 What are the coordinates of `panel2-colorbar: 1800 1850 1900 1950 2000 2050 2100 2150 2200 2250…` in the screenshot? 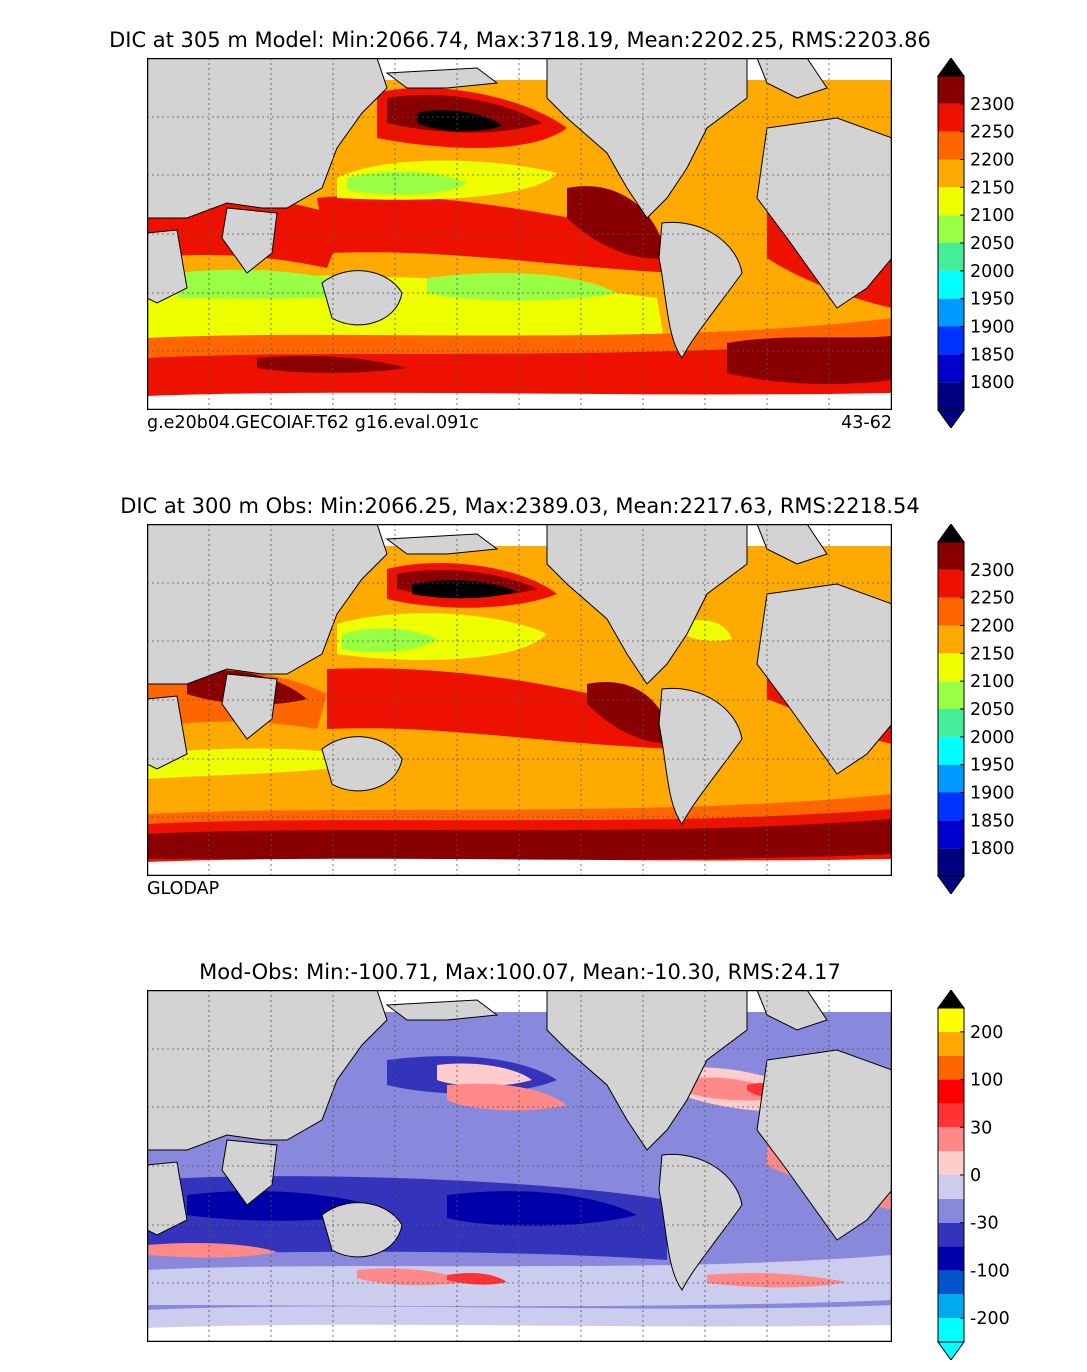 It's located at (982, 709).